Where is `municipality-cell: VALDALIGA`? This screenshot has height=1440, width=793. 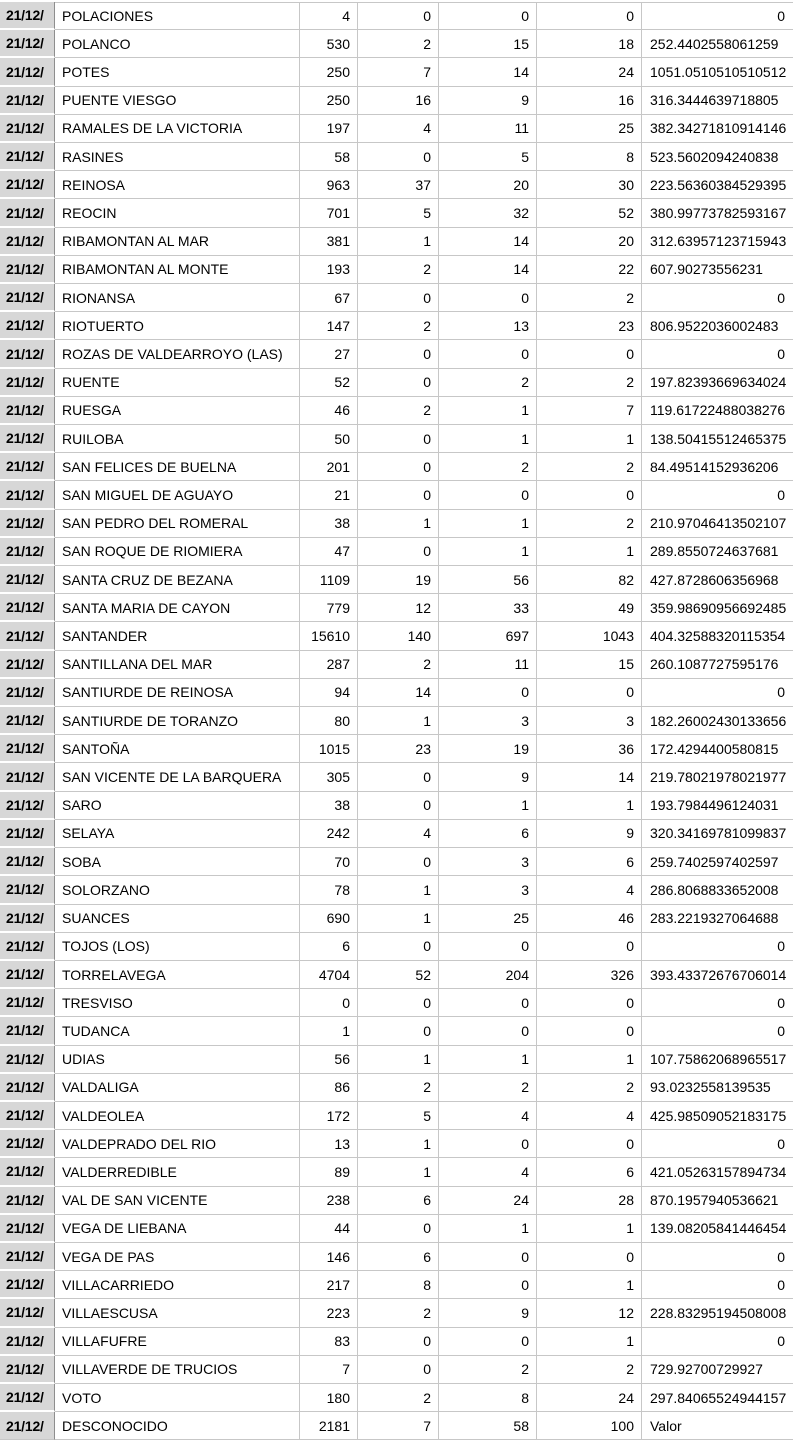
municipality-cell: VALDALIGA is located at coordinates (177, 1087).